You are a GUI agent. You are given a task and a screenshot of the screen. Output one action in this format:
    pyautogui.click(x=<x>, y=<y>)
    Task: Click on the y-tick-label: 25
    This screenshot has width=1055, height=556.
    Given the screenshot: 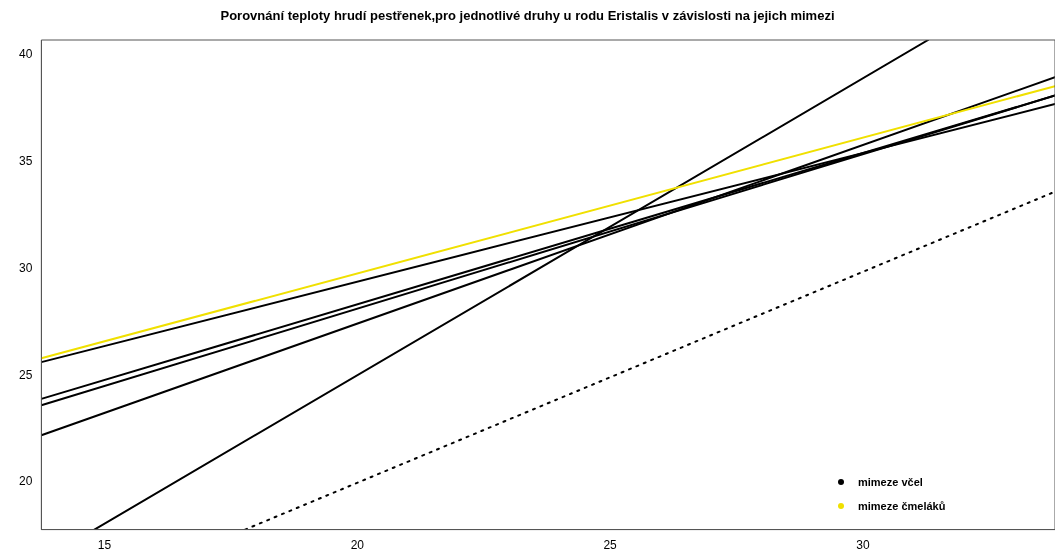 What is the action you would take?
    pyautogui.click(x=25, y=374)
    